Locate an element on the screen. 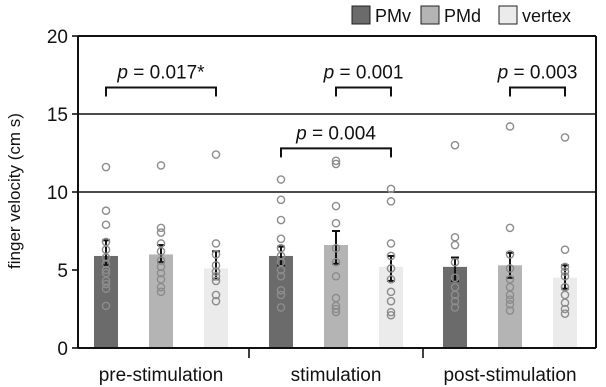  y-tick-label: 5 is located at coordinates (62, 271).